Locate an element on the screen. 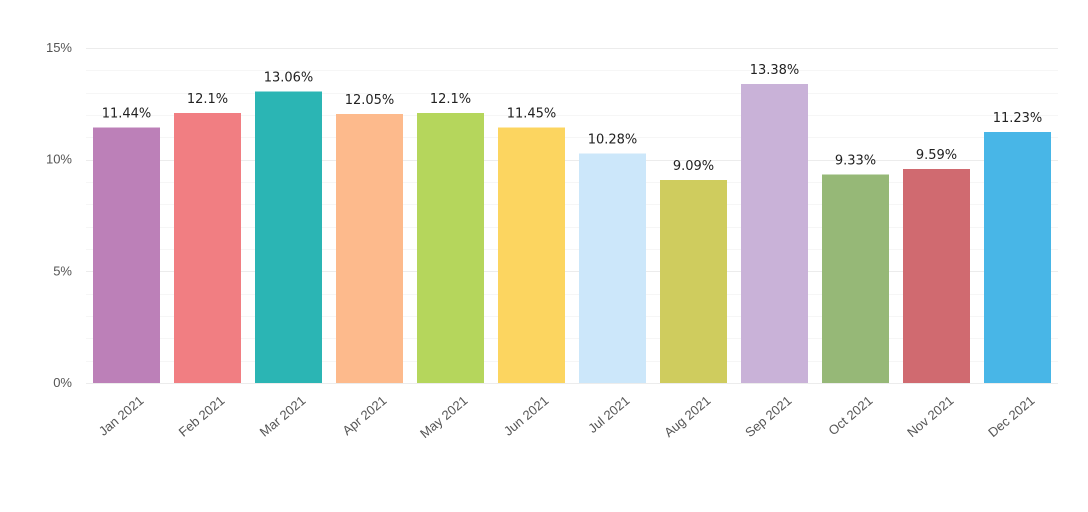  x-tick-label: Nov 2021 is located at coordinates (930, 416).